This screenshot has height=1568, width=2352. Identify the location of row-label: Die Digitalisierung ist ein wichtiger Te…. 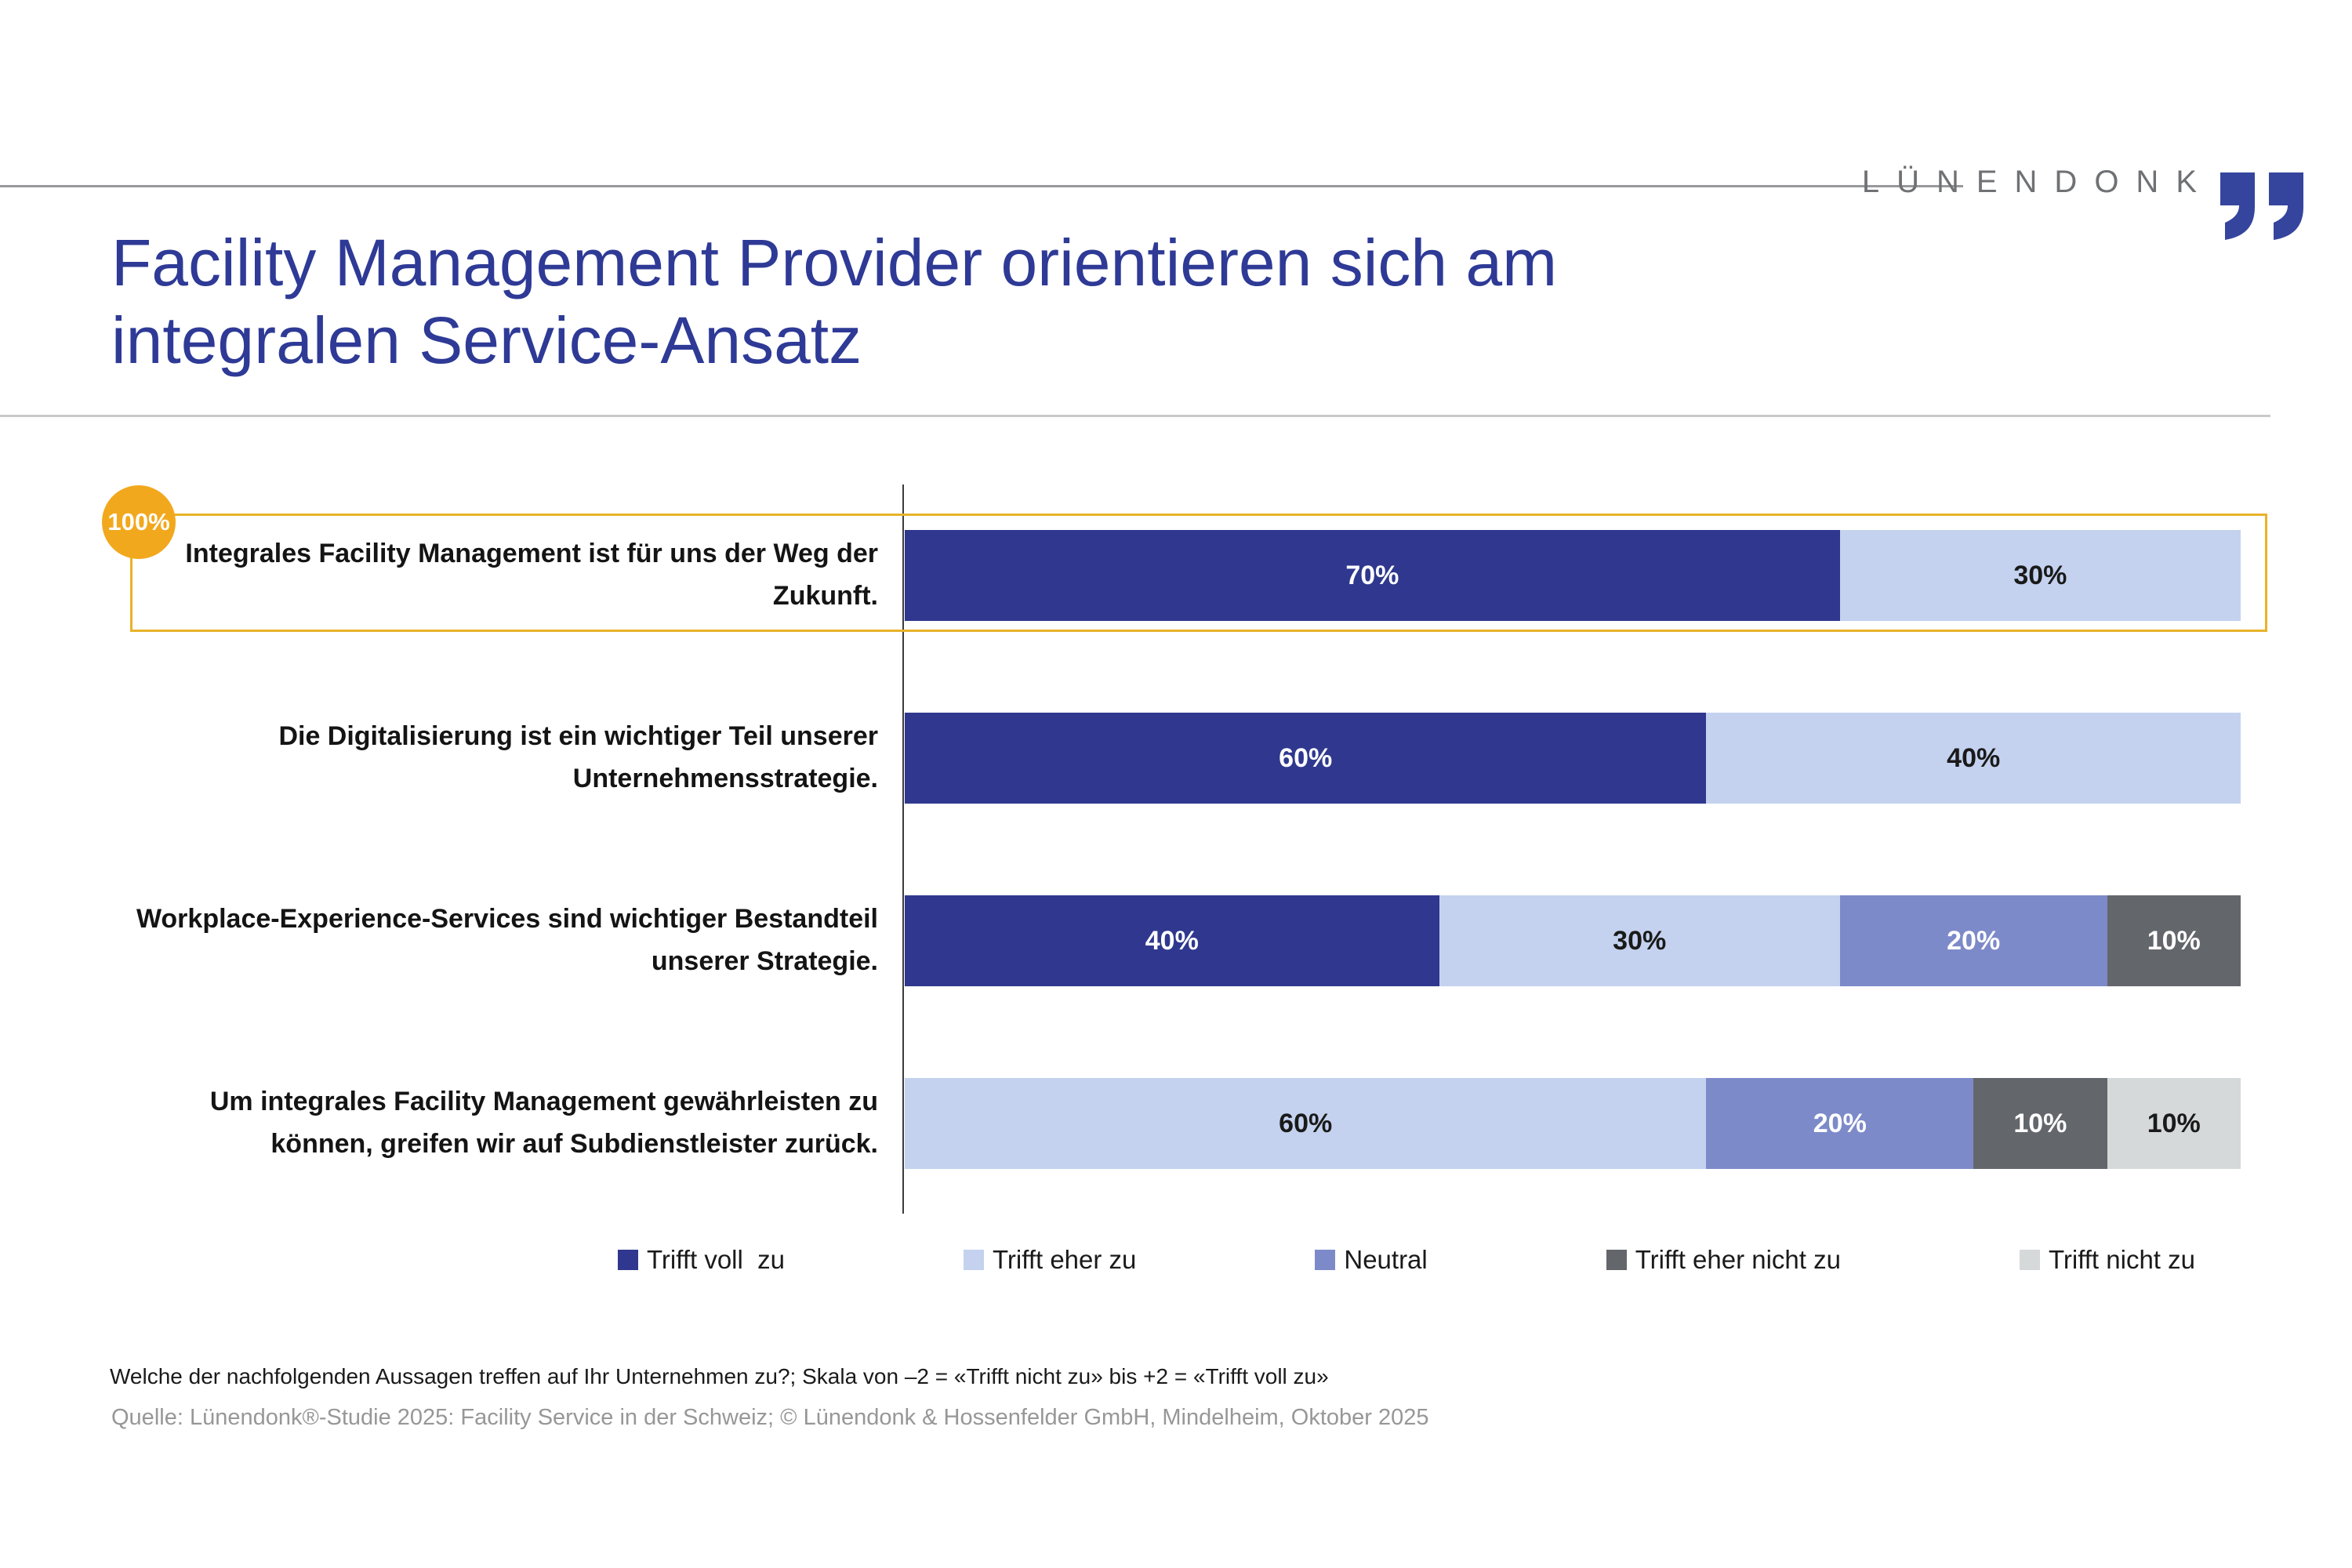
(578, 757).